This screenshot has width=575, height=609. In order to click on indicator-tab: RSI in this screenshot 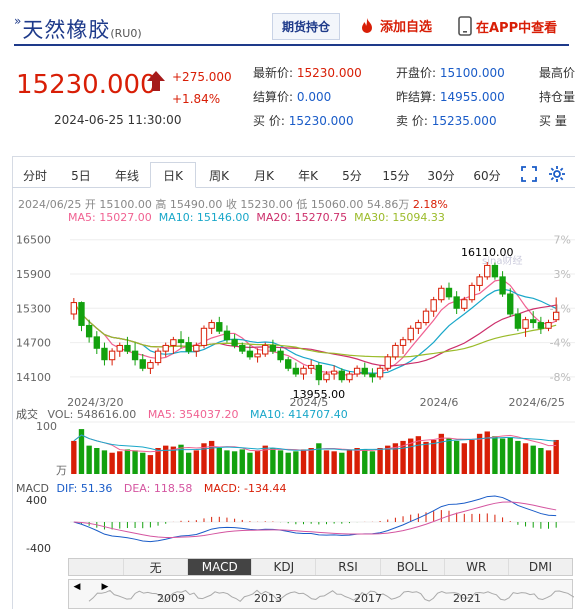, I will do `click(347, 567)`.